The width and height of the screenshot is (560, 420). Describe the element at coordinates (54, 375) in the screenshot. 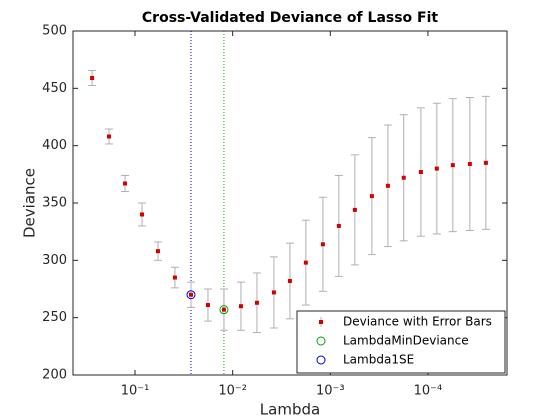

I see `y-tick-label: 200` at that location.